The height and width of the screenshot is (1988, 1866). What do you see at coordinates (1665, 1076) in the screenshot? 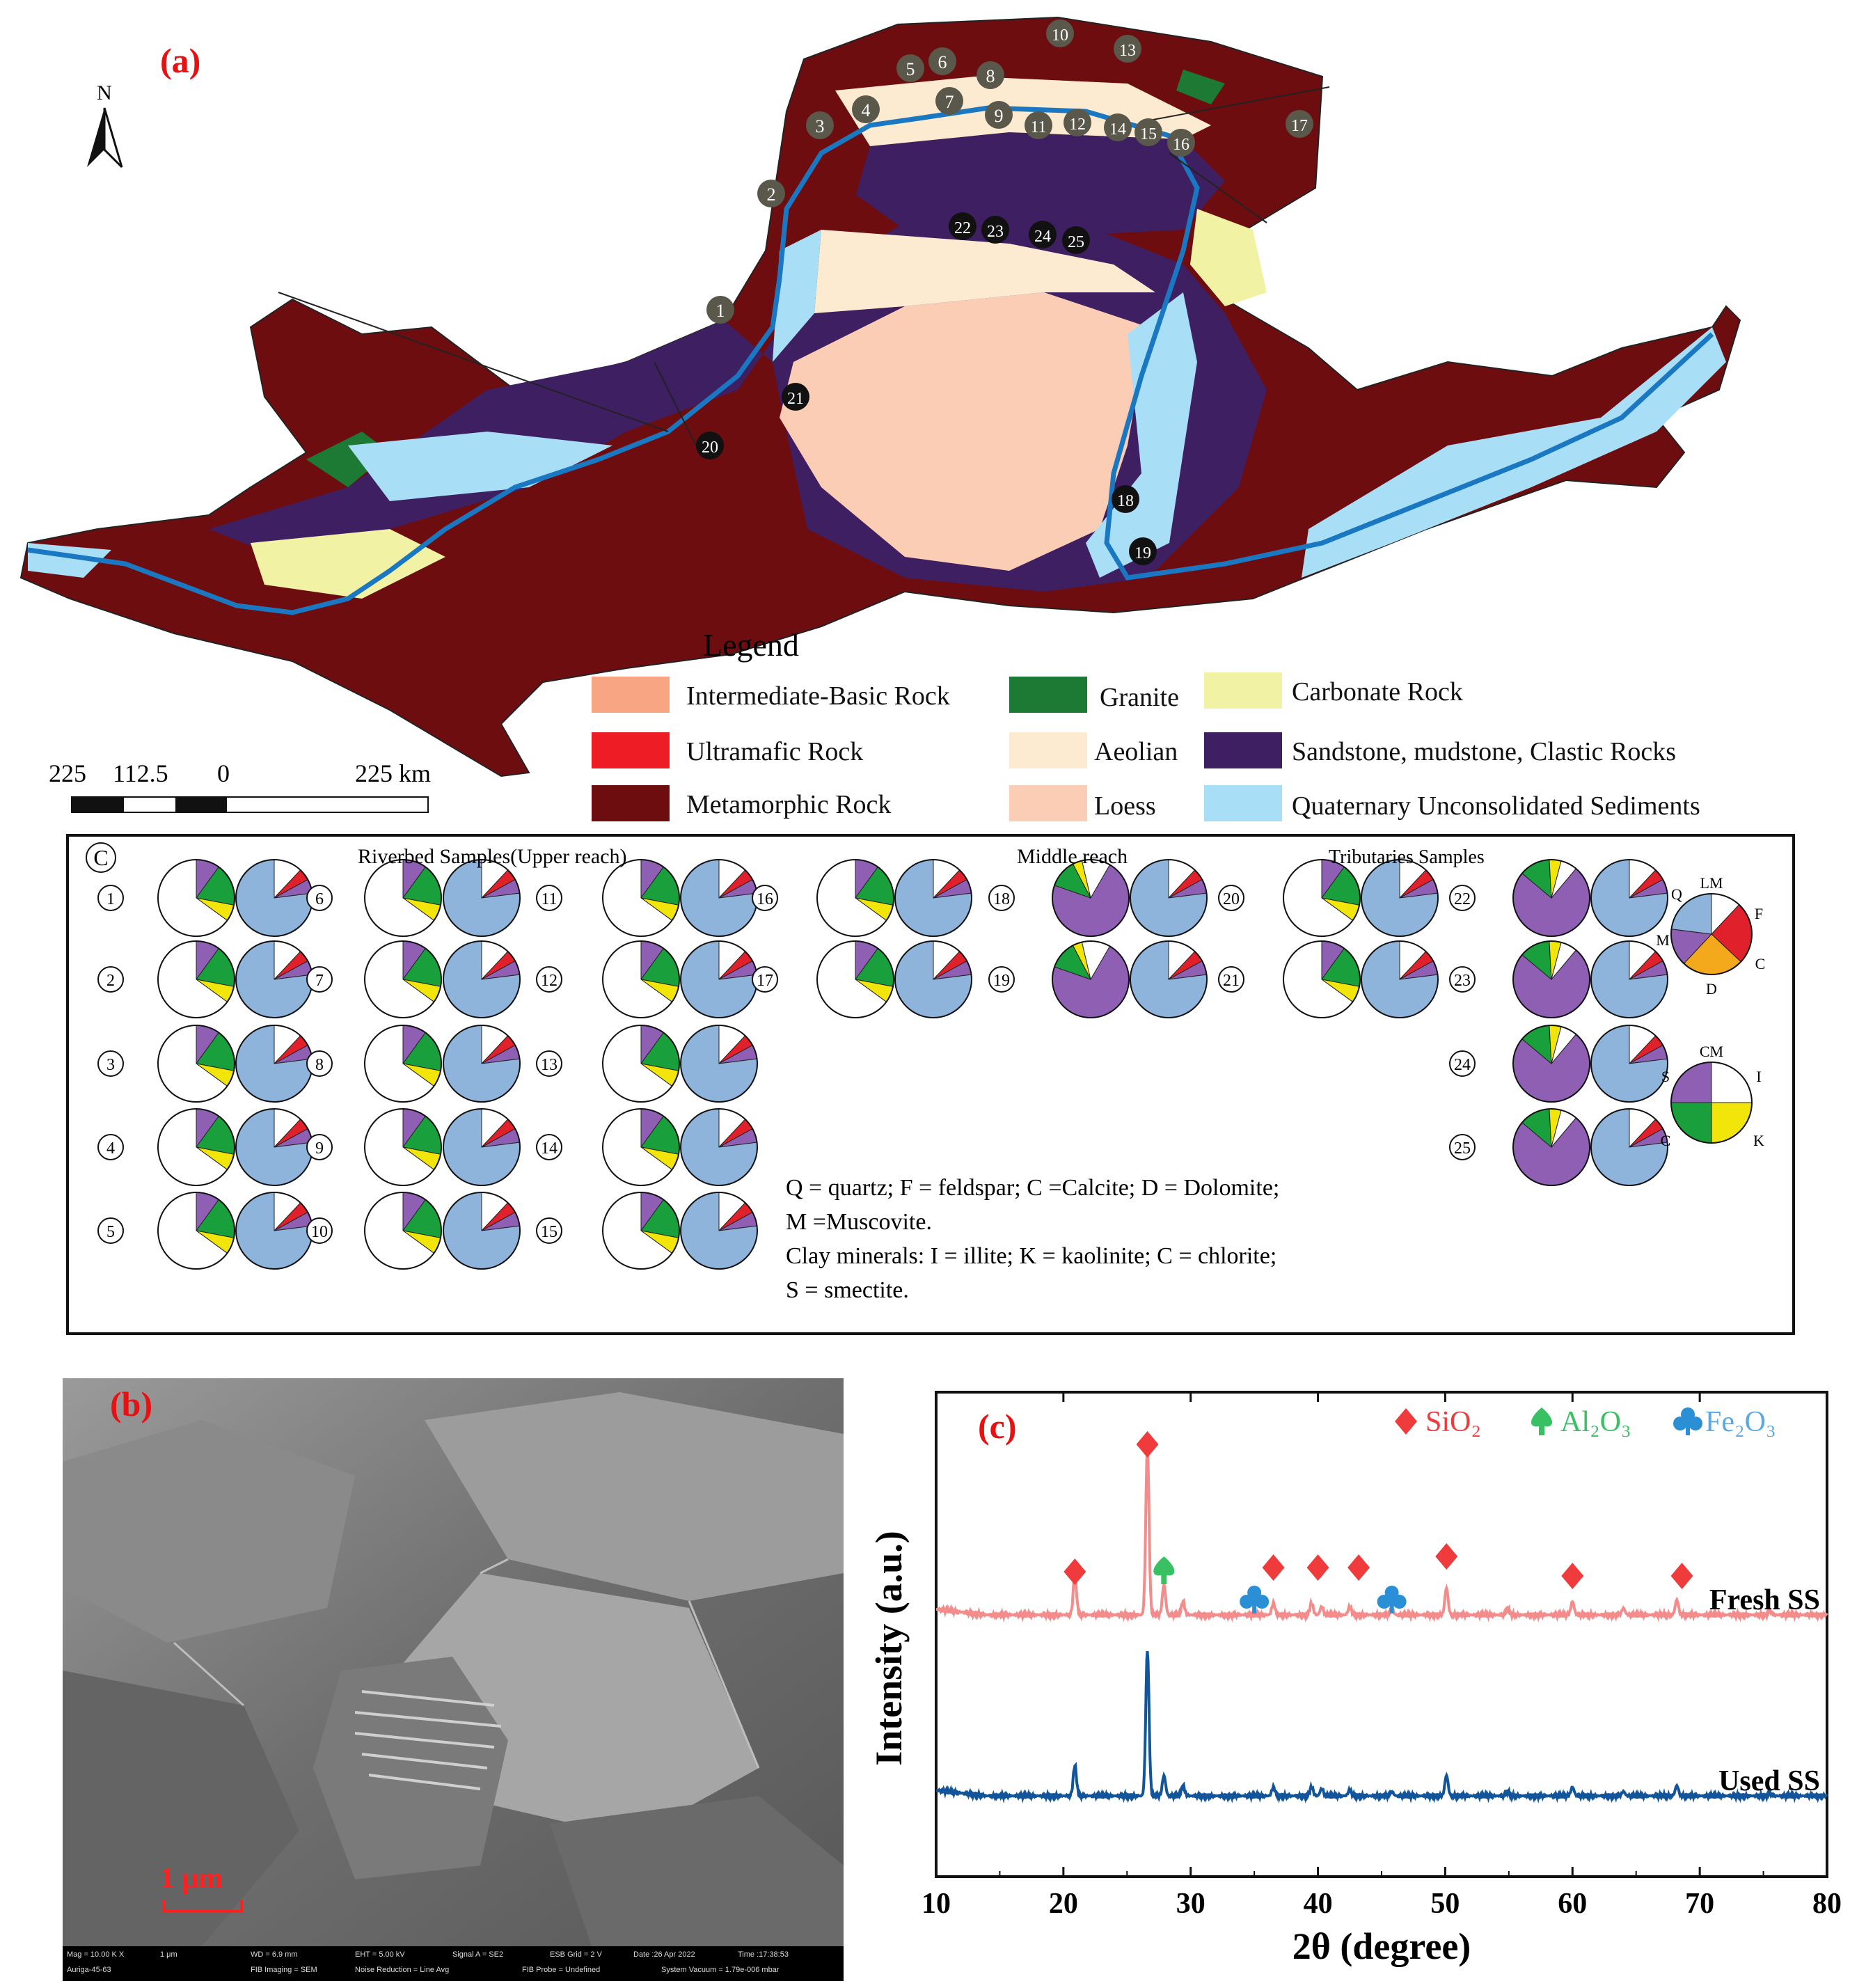
I see `key-label: S` at bounding box center [1665, 1076].